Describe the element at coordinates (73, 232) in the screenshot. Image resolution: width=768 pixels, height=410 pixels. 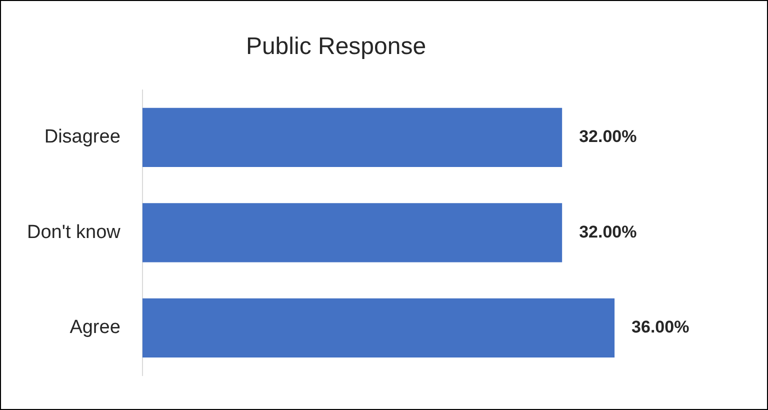
I see `y-tick-label: Don't know` at that location.